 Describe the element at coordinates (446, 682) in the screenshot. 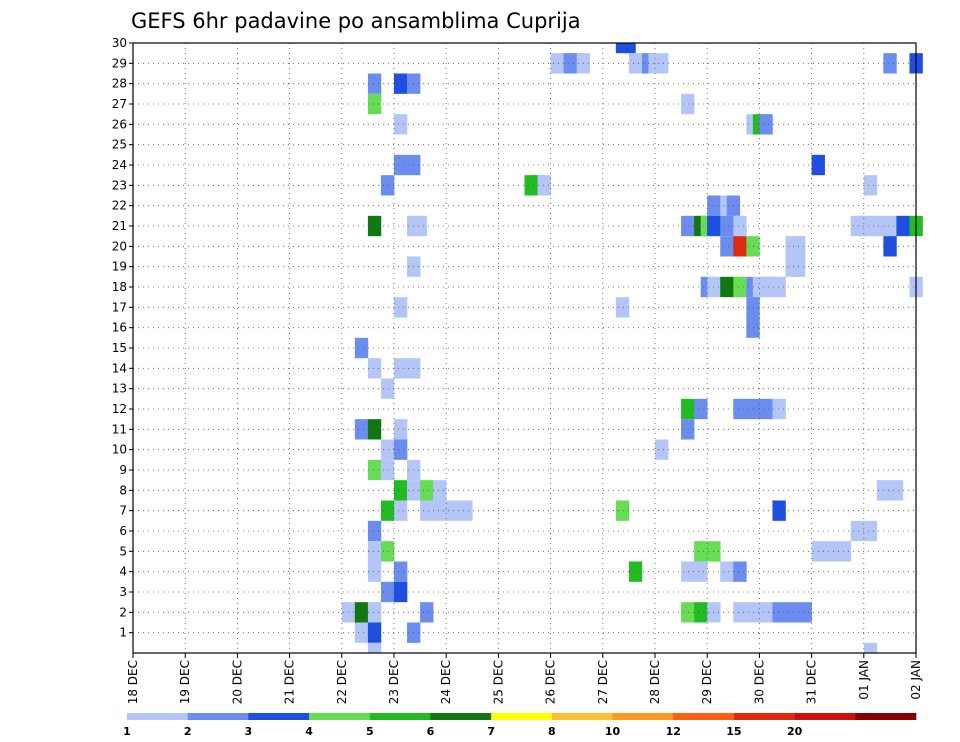

I see `x-tick-label: 24 DEC` at that location.